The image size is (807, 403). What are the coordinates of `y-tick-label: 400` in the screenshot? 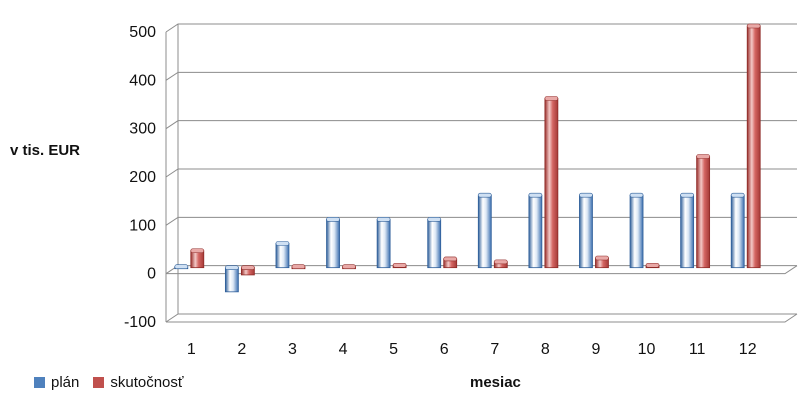 It's located at (142, 80).